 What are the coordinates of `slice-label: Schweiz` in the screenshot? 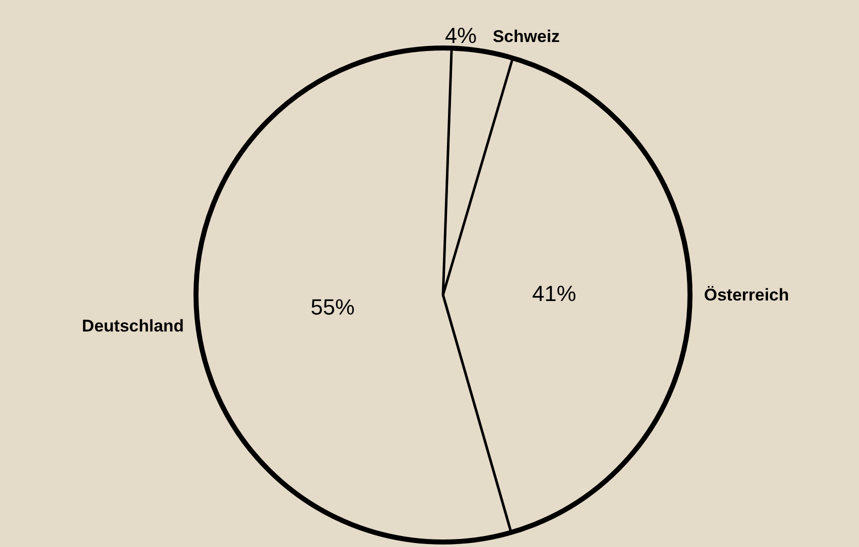 It's located at (526, 36).